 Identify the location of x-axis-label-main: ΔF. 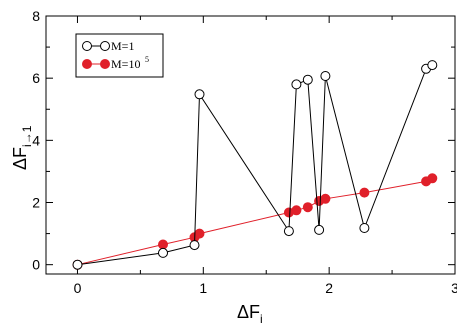
(248, 312).